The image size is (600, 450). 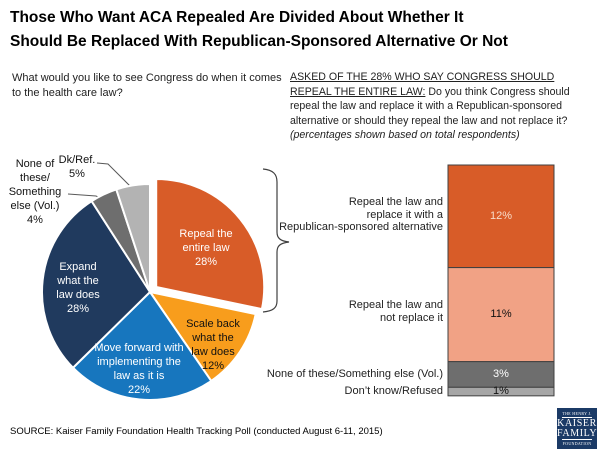 What do you see at coordinates (577, 417) in the screenshot?
I see `kff-logo-rule-top` at bounding box center [577, 417].